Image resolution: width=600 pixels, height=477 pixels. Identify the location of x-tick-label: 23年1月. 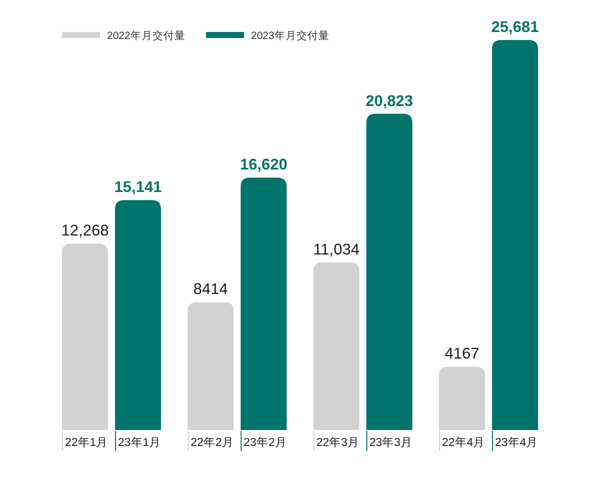
(140, 442).